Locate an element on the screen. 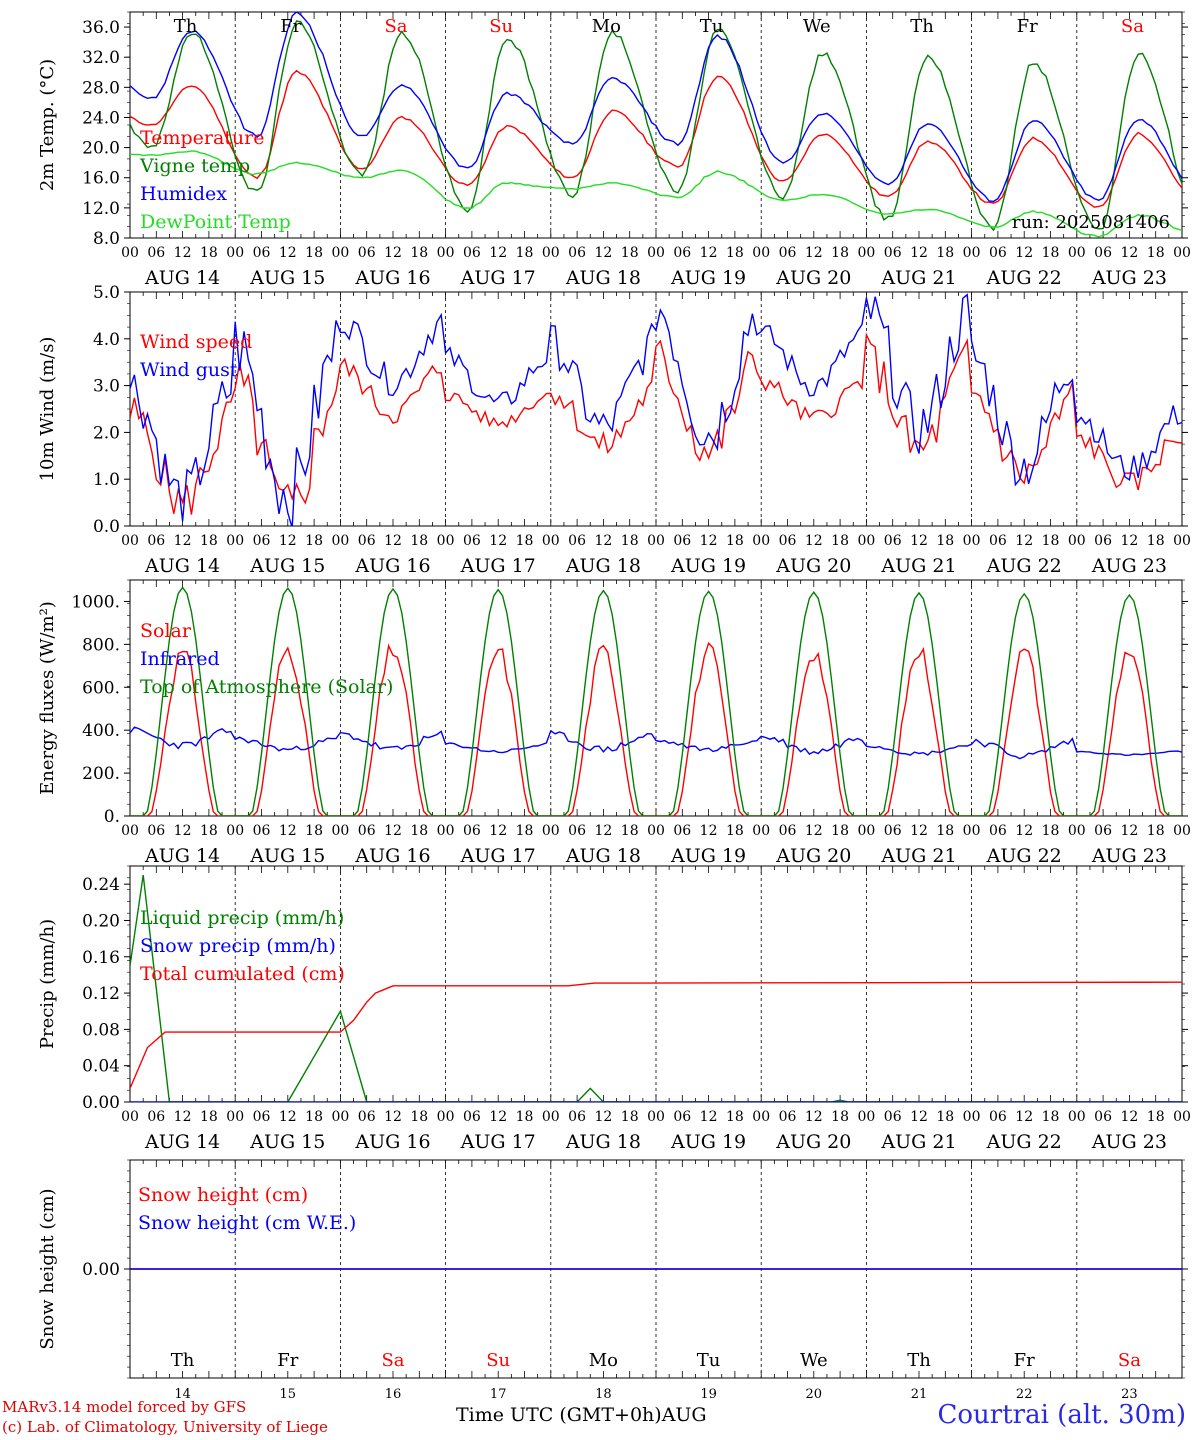 The height and width of the screenshot is (1440, 1194). date-label: AUG 14 is located at coordinates (182, 566).